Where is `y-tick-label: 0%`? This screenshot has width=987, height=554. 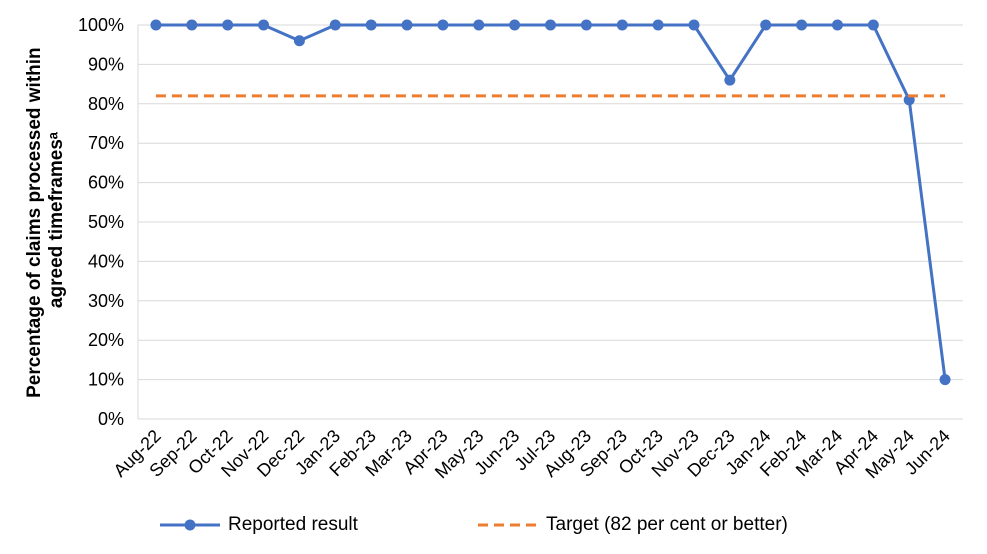 y-tick-label: 0% is located at coordinates (111, 419).